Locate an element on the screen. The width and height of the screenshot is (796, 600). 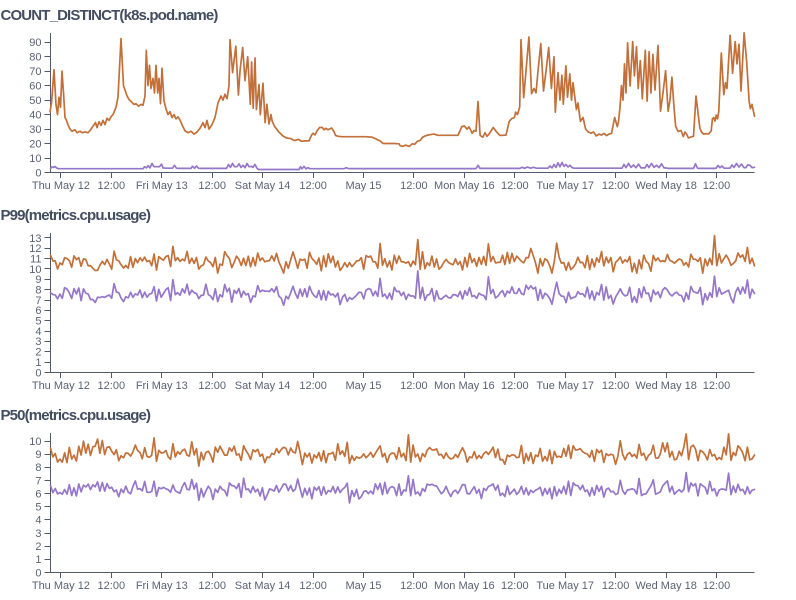
svg-text: 90 is located at coordinates (35, 43).